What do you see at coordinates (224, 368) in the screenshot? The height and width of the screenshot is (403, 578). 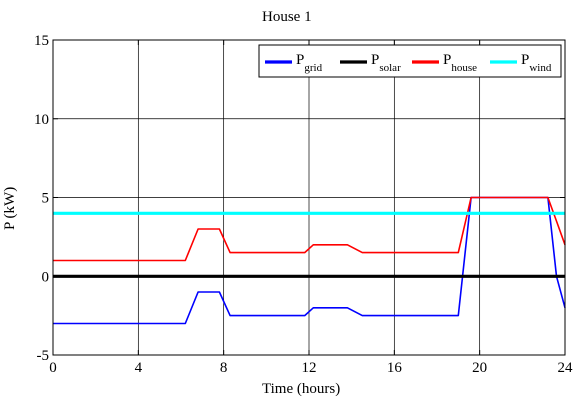 I see `x-tick-label: 8` at bounding box center [224, 368].